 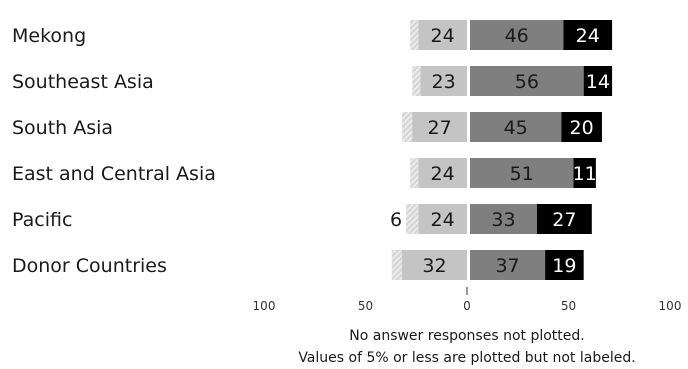 I want to click on category-label: South Asia, so click(x=62, y=128).